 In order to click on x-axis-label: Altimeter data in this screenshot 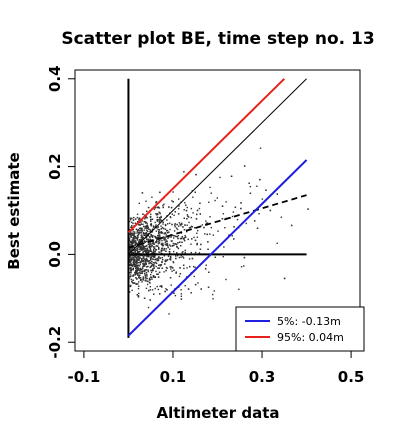, I will do `click(218, 413)`.